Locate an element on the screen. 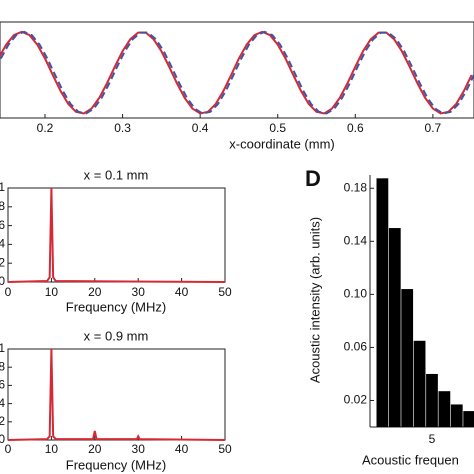 The image size is (474, 474). y-tick-label: 0.10 is located at coordinates (356, 294).